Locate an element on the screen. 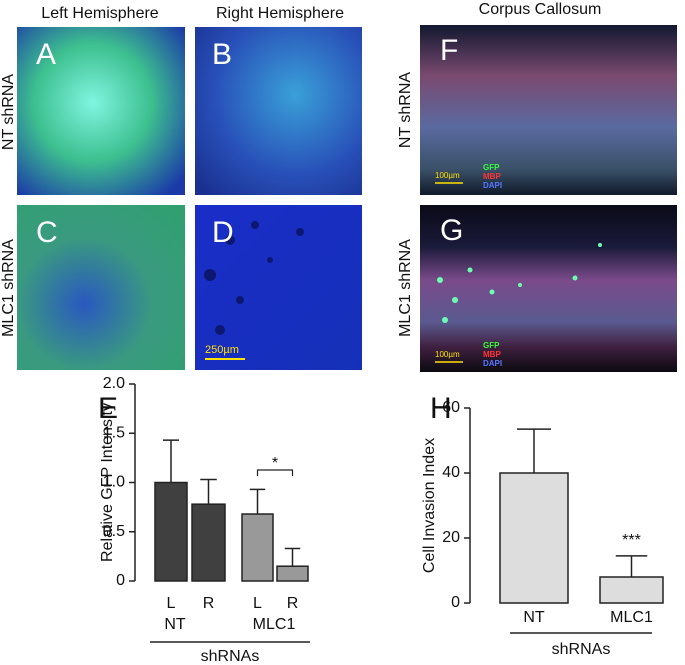 The width and height of the screenshot is (685, 665). panel-letter: G is located at coordinates (451, 230).